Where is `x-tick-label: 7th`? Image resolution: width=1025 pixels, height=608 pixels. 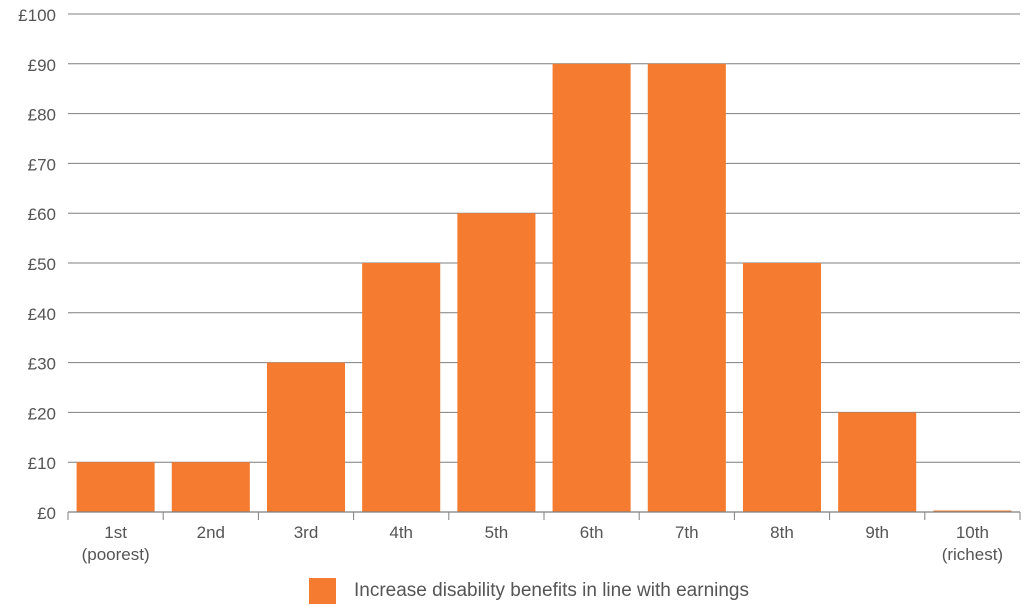
x-tick-label: 7th is located at coordinates (687, 532).